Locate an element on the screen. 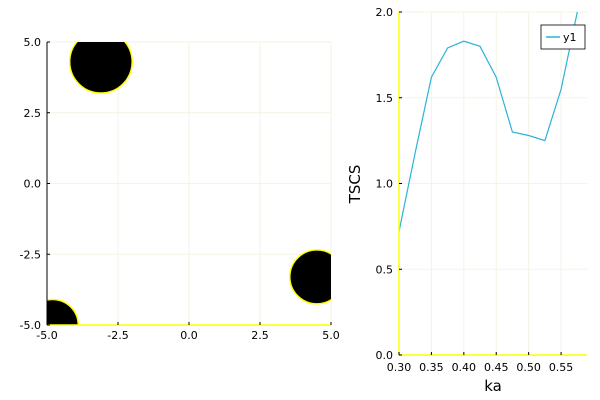  y-tick-label: 2.5 is located at coordinates (33, 113).